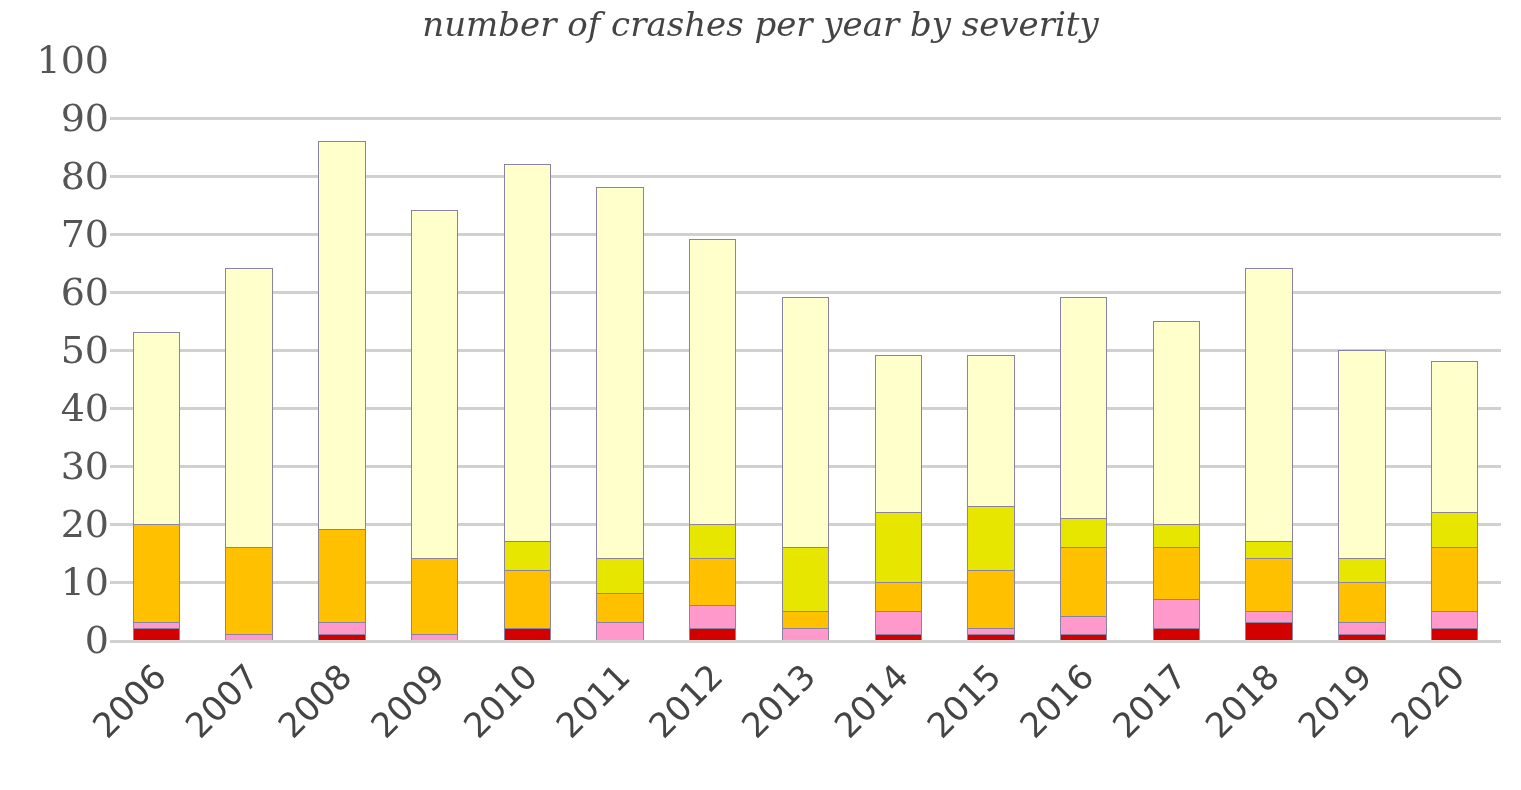 This screenshot has width=1521, height=790. I want to click on y-tick-label: 10, so click(84, 582).